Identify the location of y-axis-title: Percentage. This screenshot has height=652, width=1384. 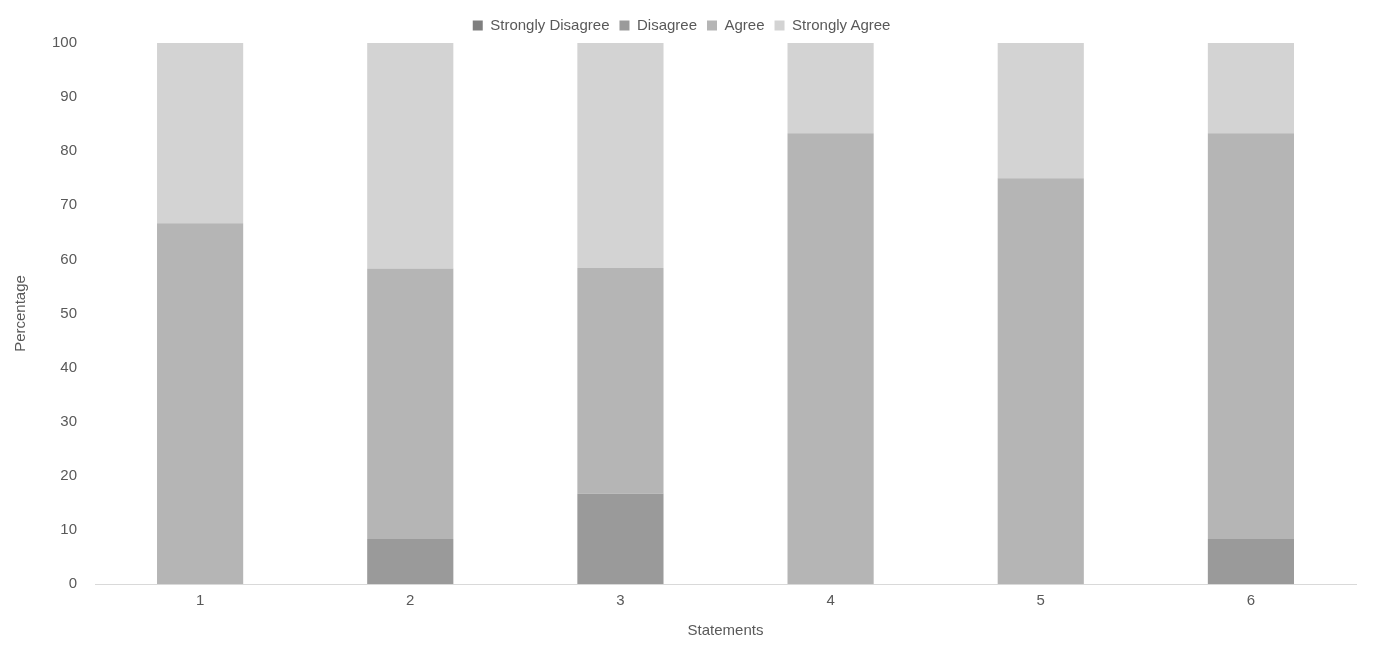
(20, 313).